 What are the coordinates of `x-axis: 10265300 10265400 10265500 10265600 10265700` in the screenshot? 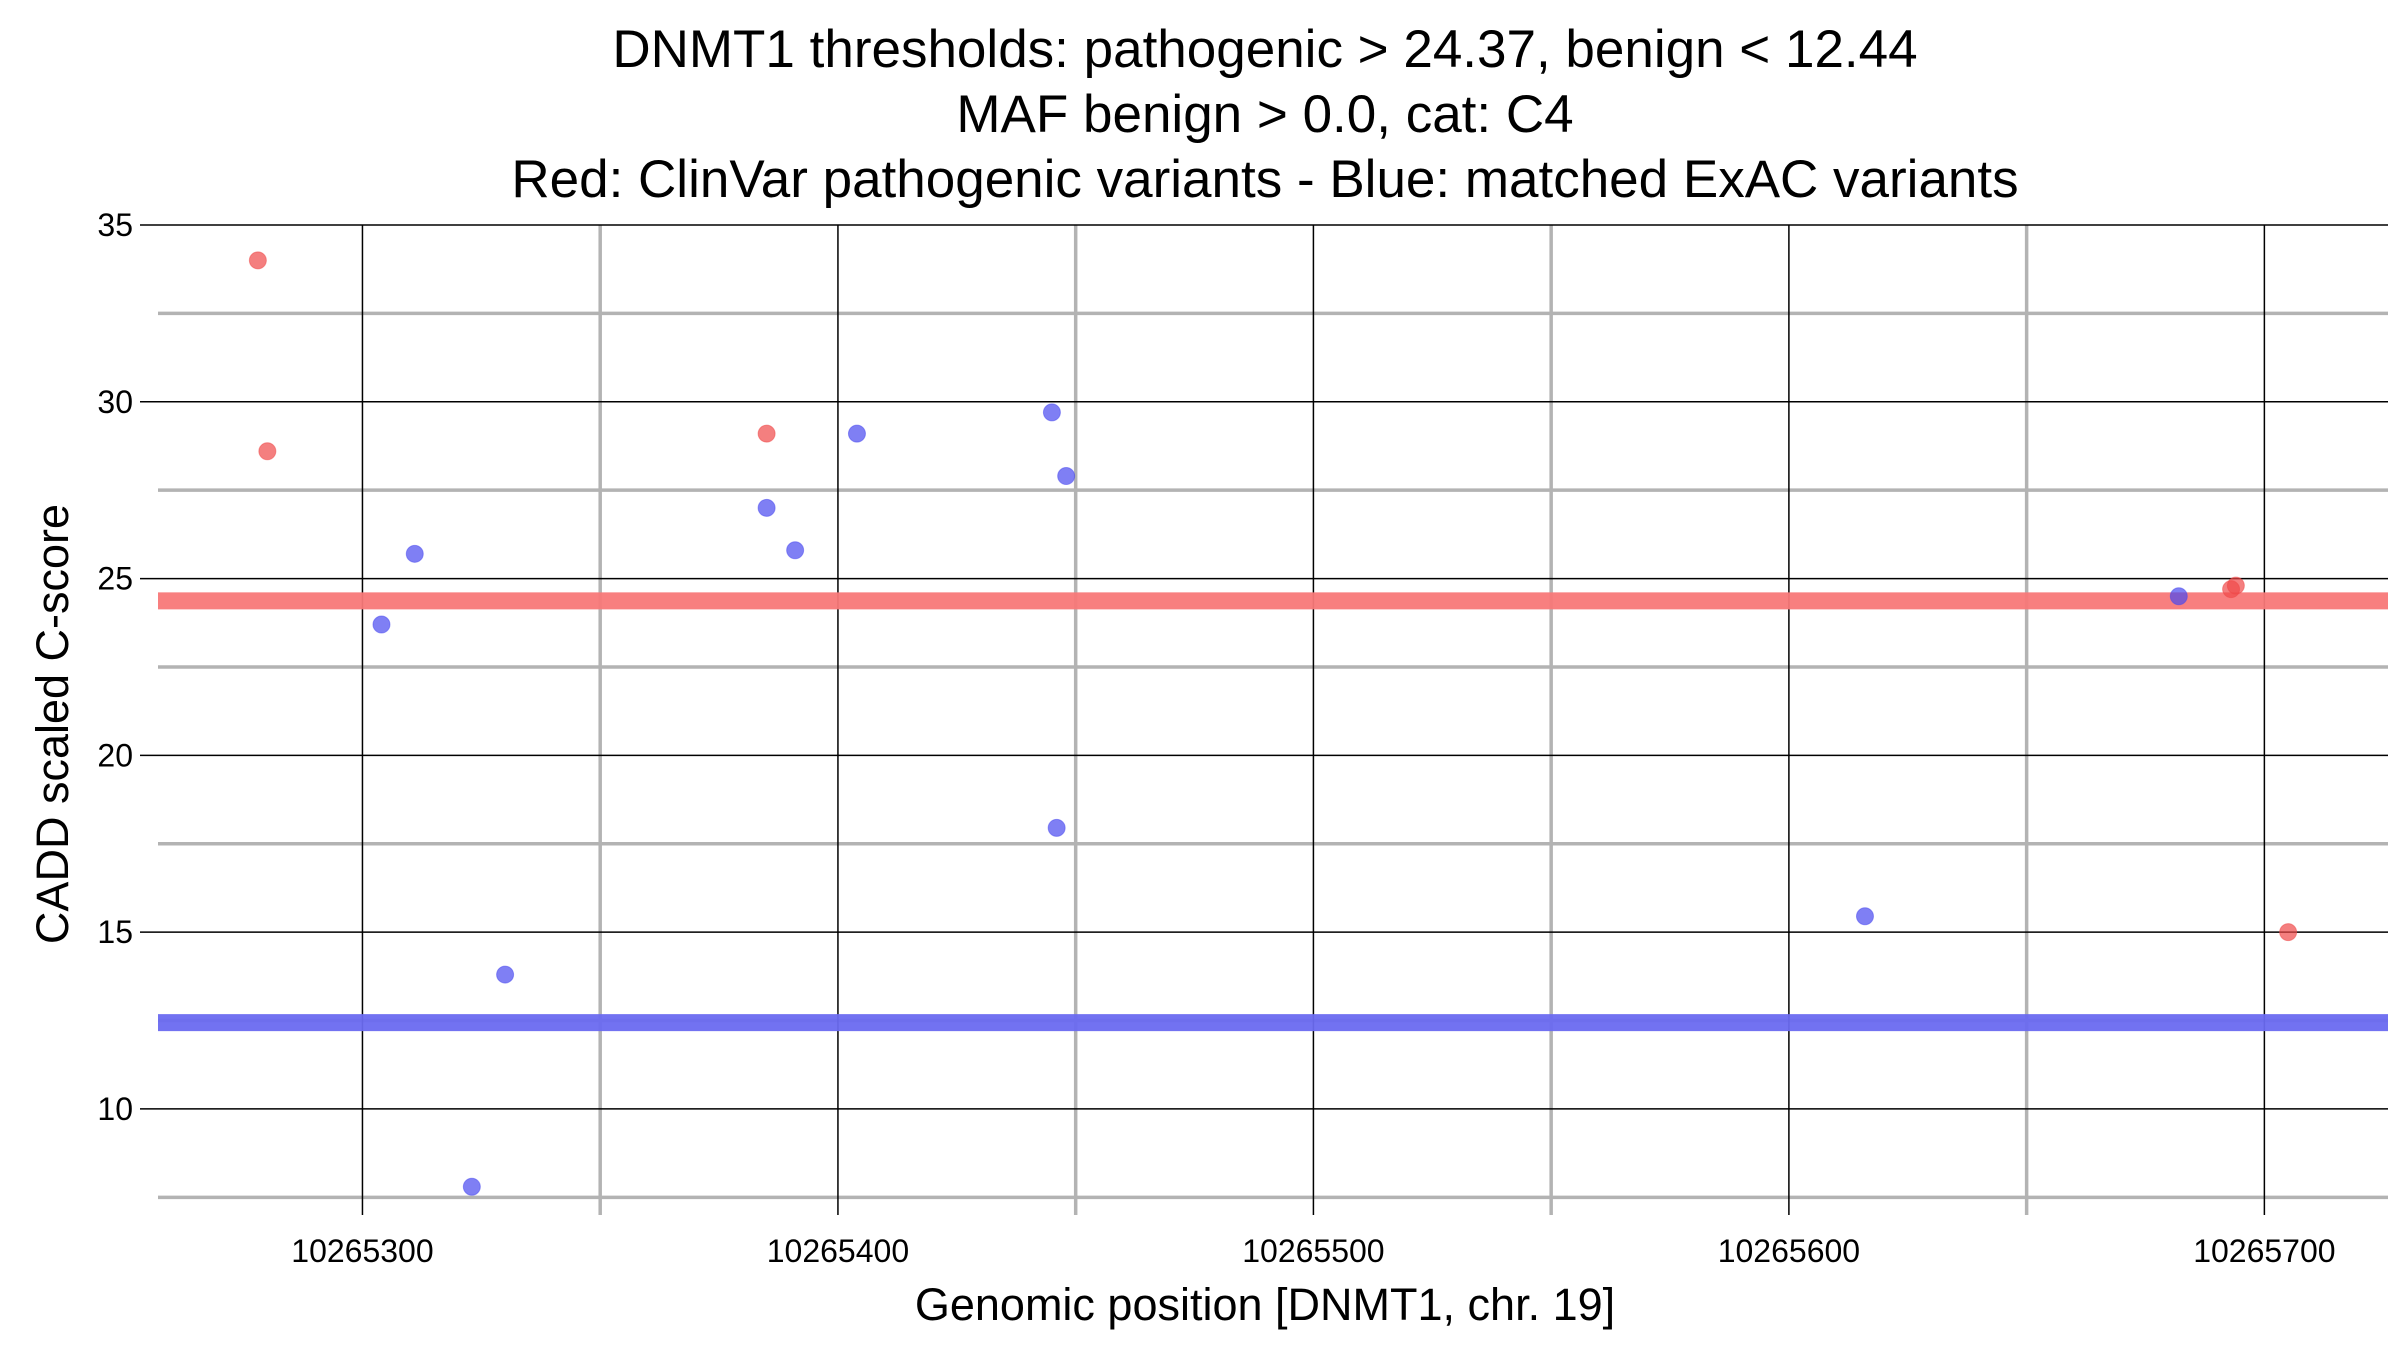 It's located at (1313, 1251).